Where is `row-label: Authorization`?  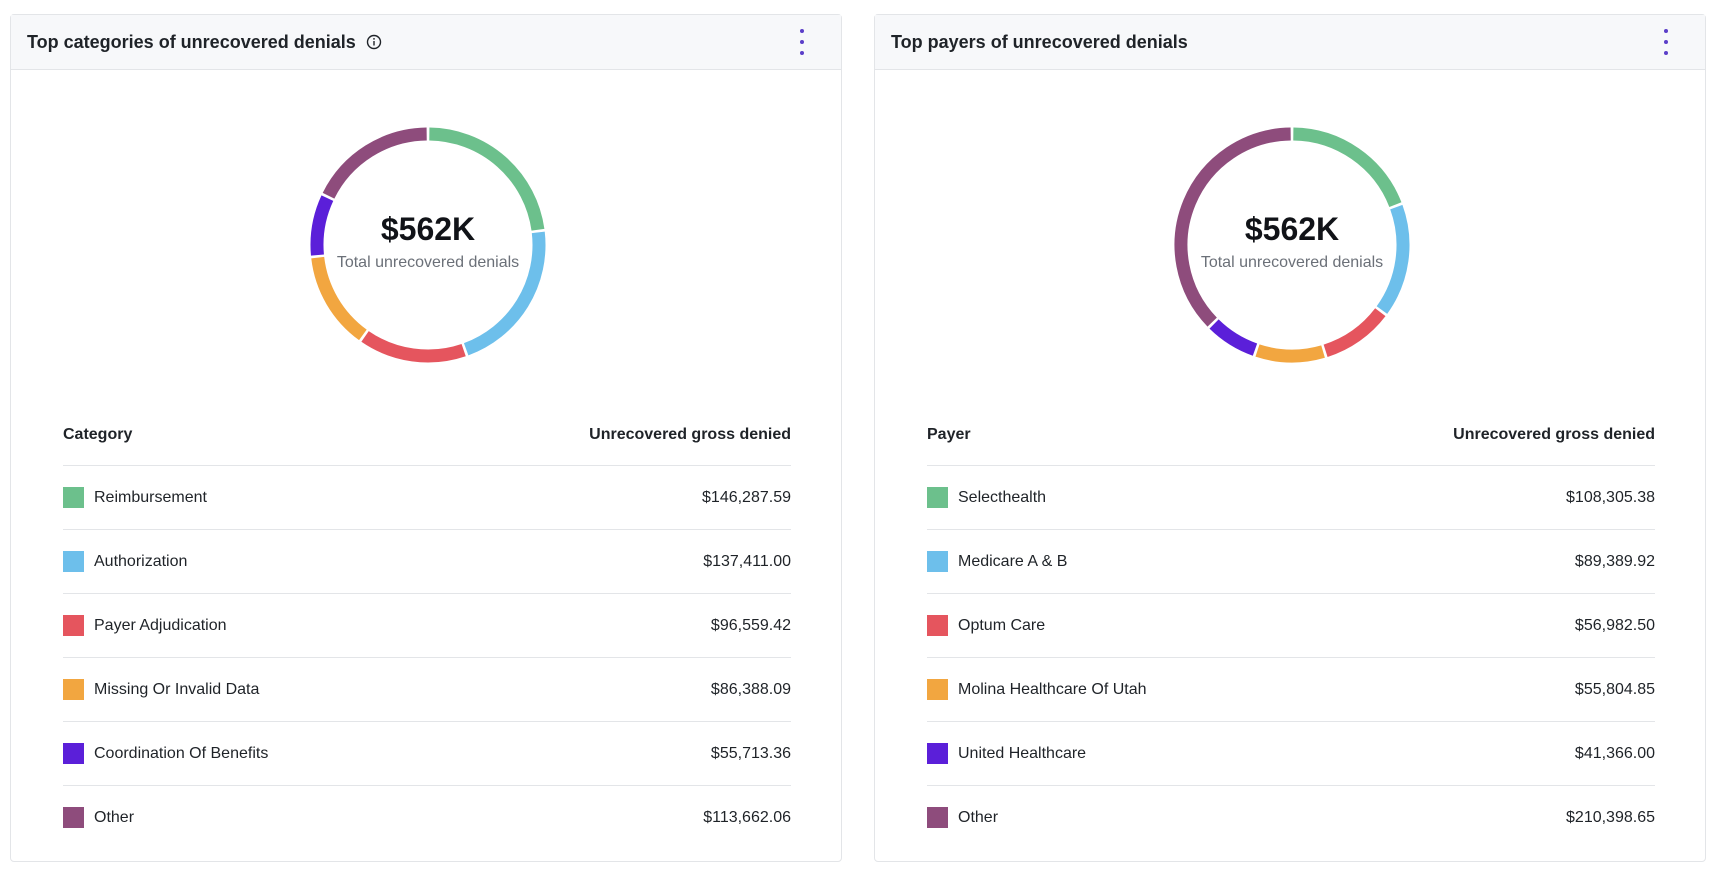 row-label: Authorization is located at coordinates (125, 561).